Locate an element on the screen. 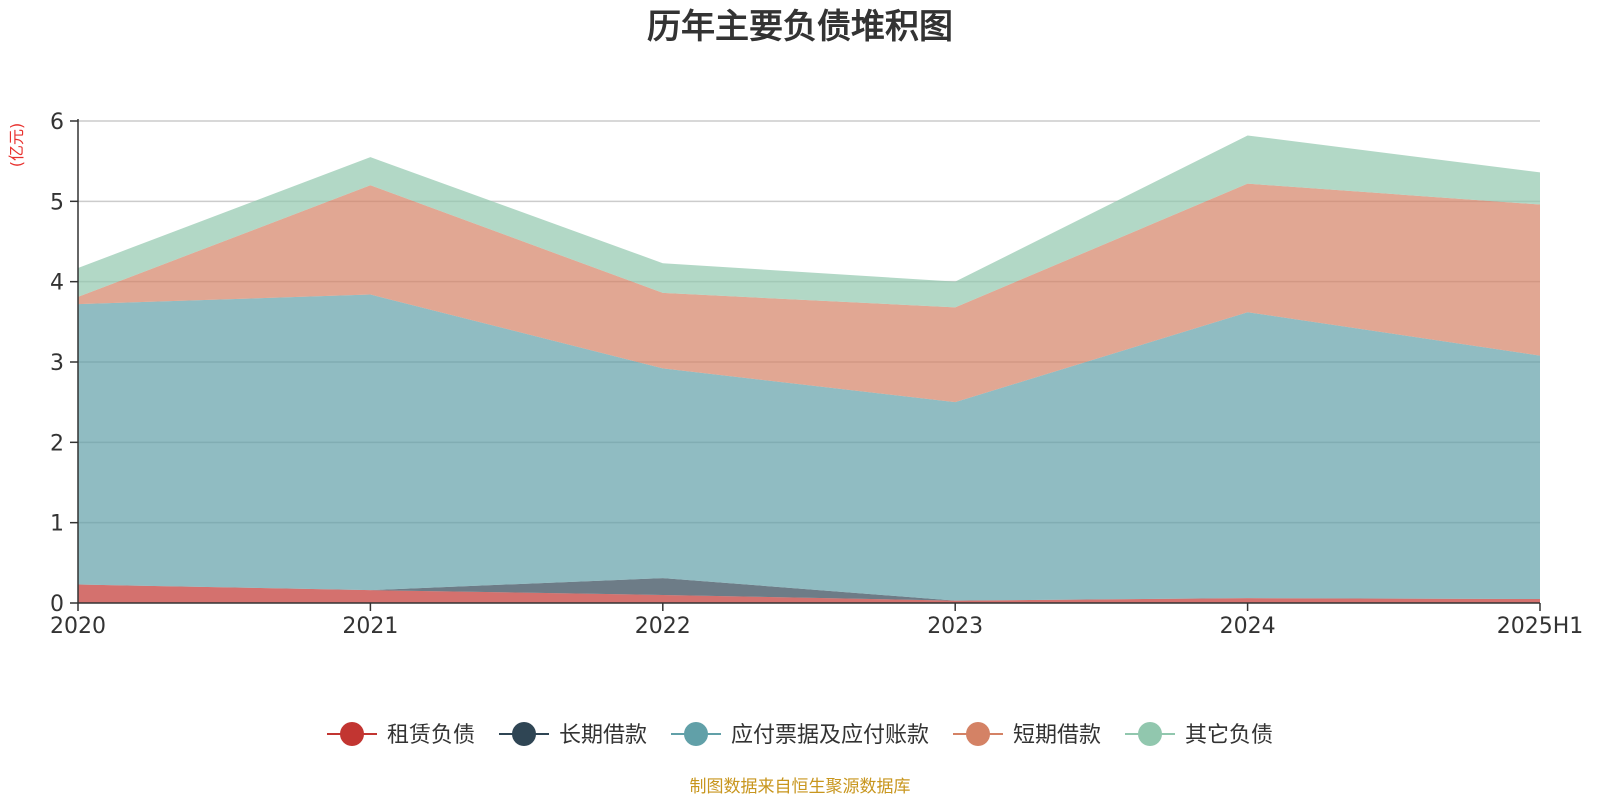 The width and height of the screenshot is (1600, 800). y-axis-label: (亿元) is located at coordinates (16, 145).